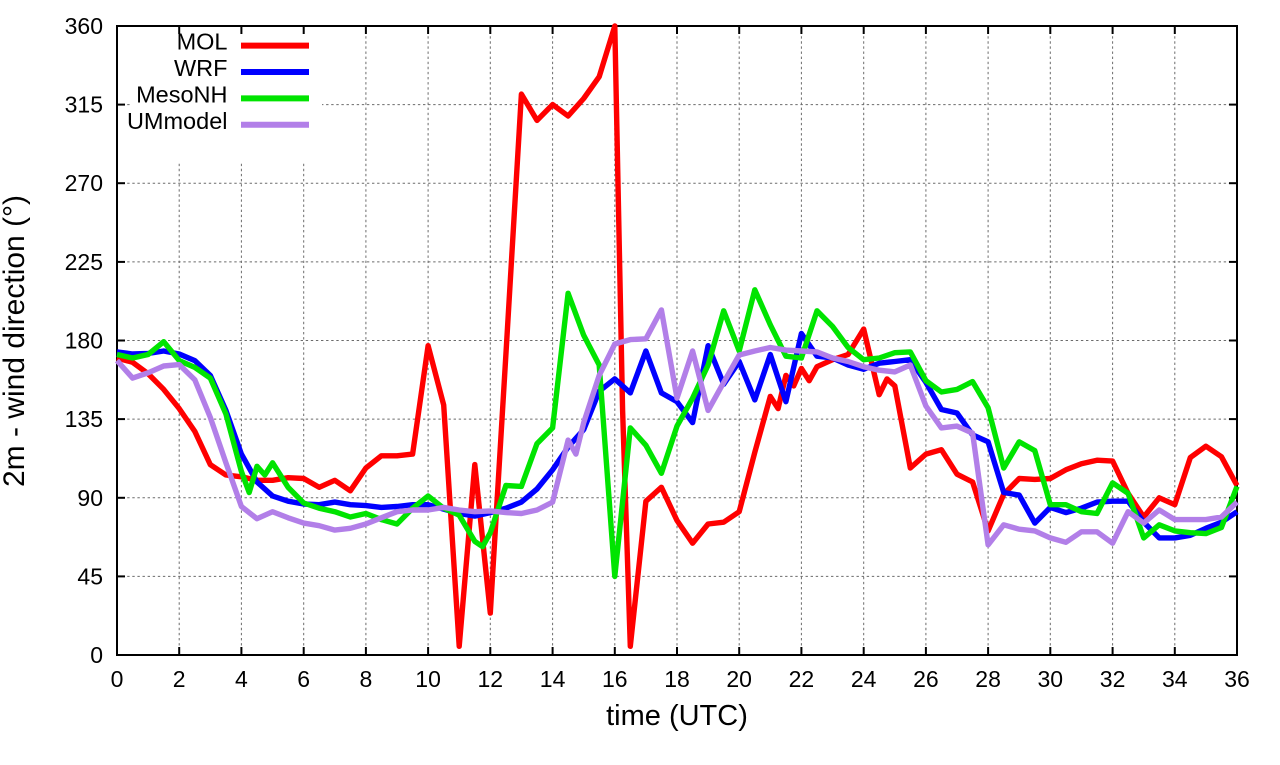 The image size is (1280, 765). What do you see at coordinates (1051, 679) in the screenshot?
I see `svg-text: 30` at bounding box center [1051, 679].